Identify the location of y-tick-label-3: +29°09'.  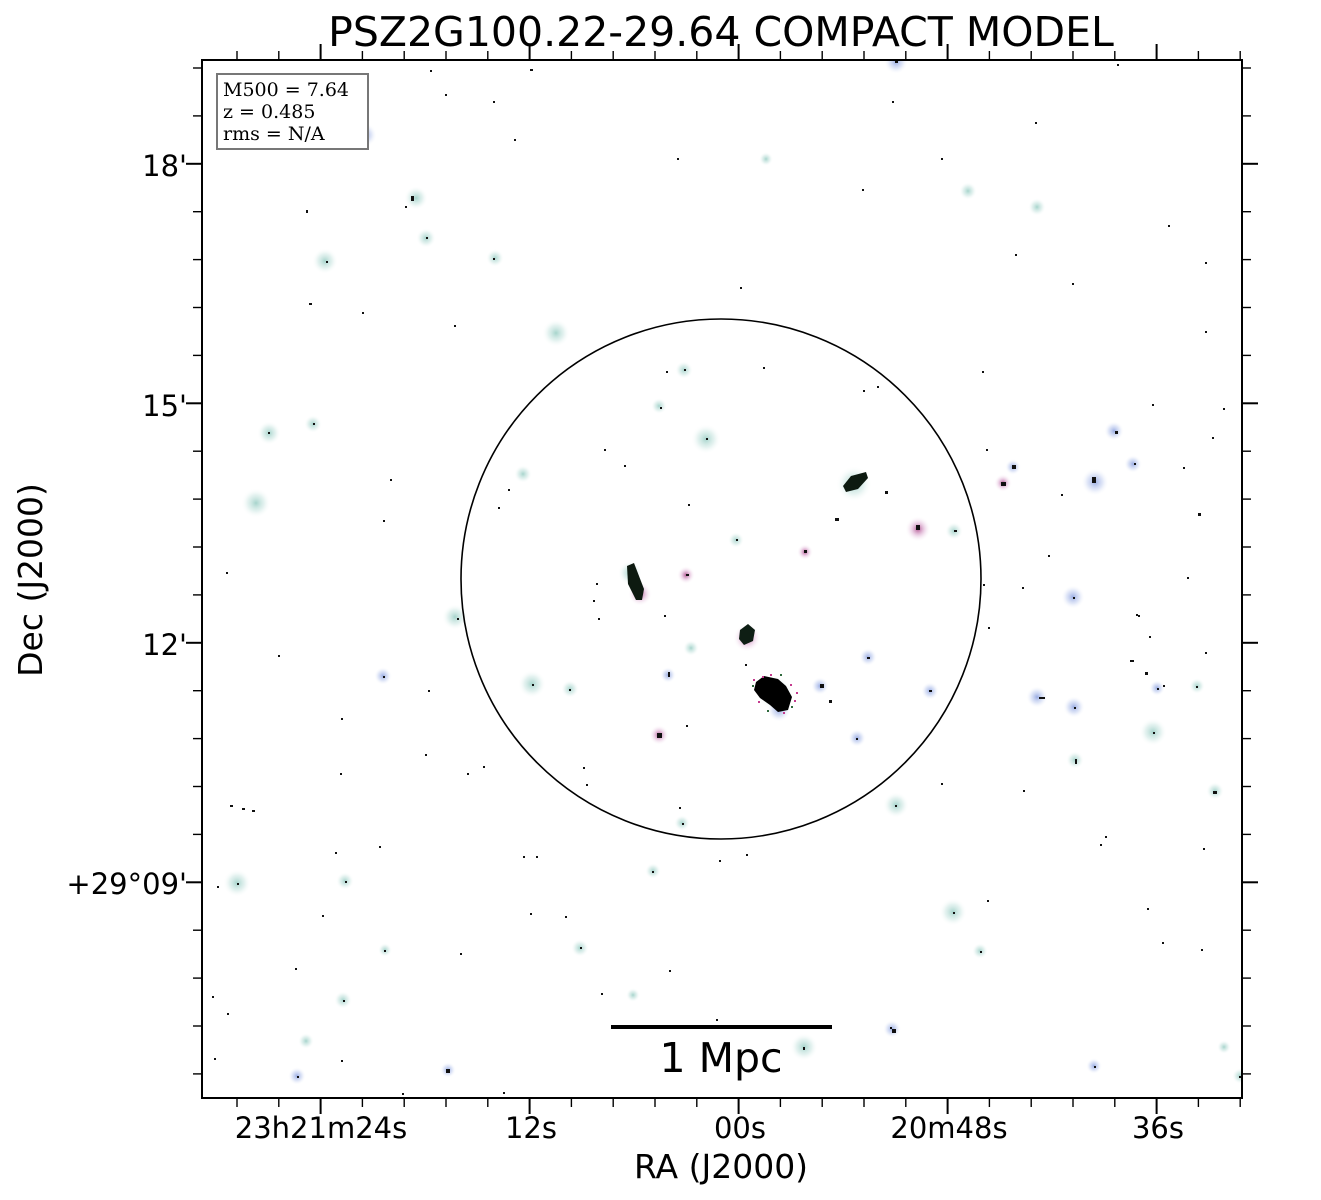
(126, 884).